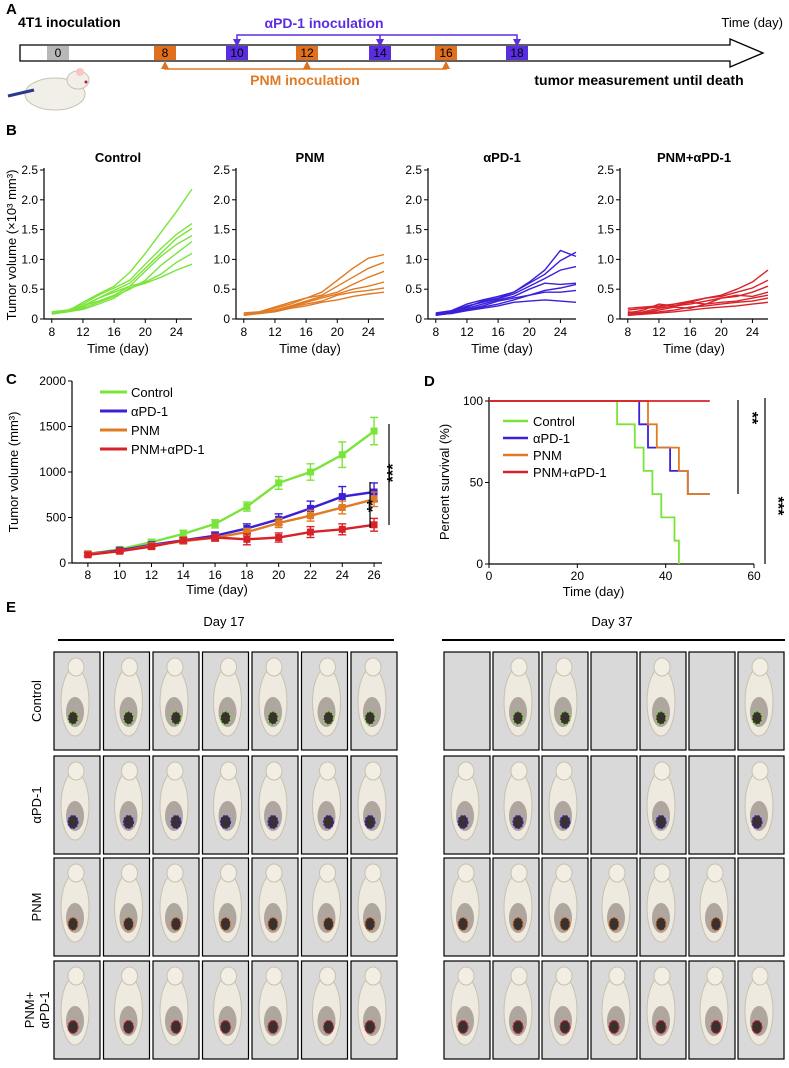 This screenshot has height=1068, width=789. What do you see at coordinates (638, 80) in the screenshot?
I see `tumor-measurement-label: tumor measurement until death` at bounding box center [638, 80].